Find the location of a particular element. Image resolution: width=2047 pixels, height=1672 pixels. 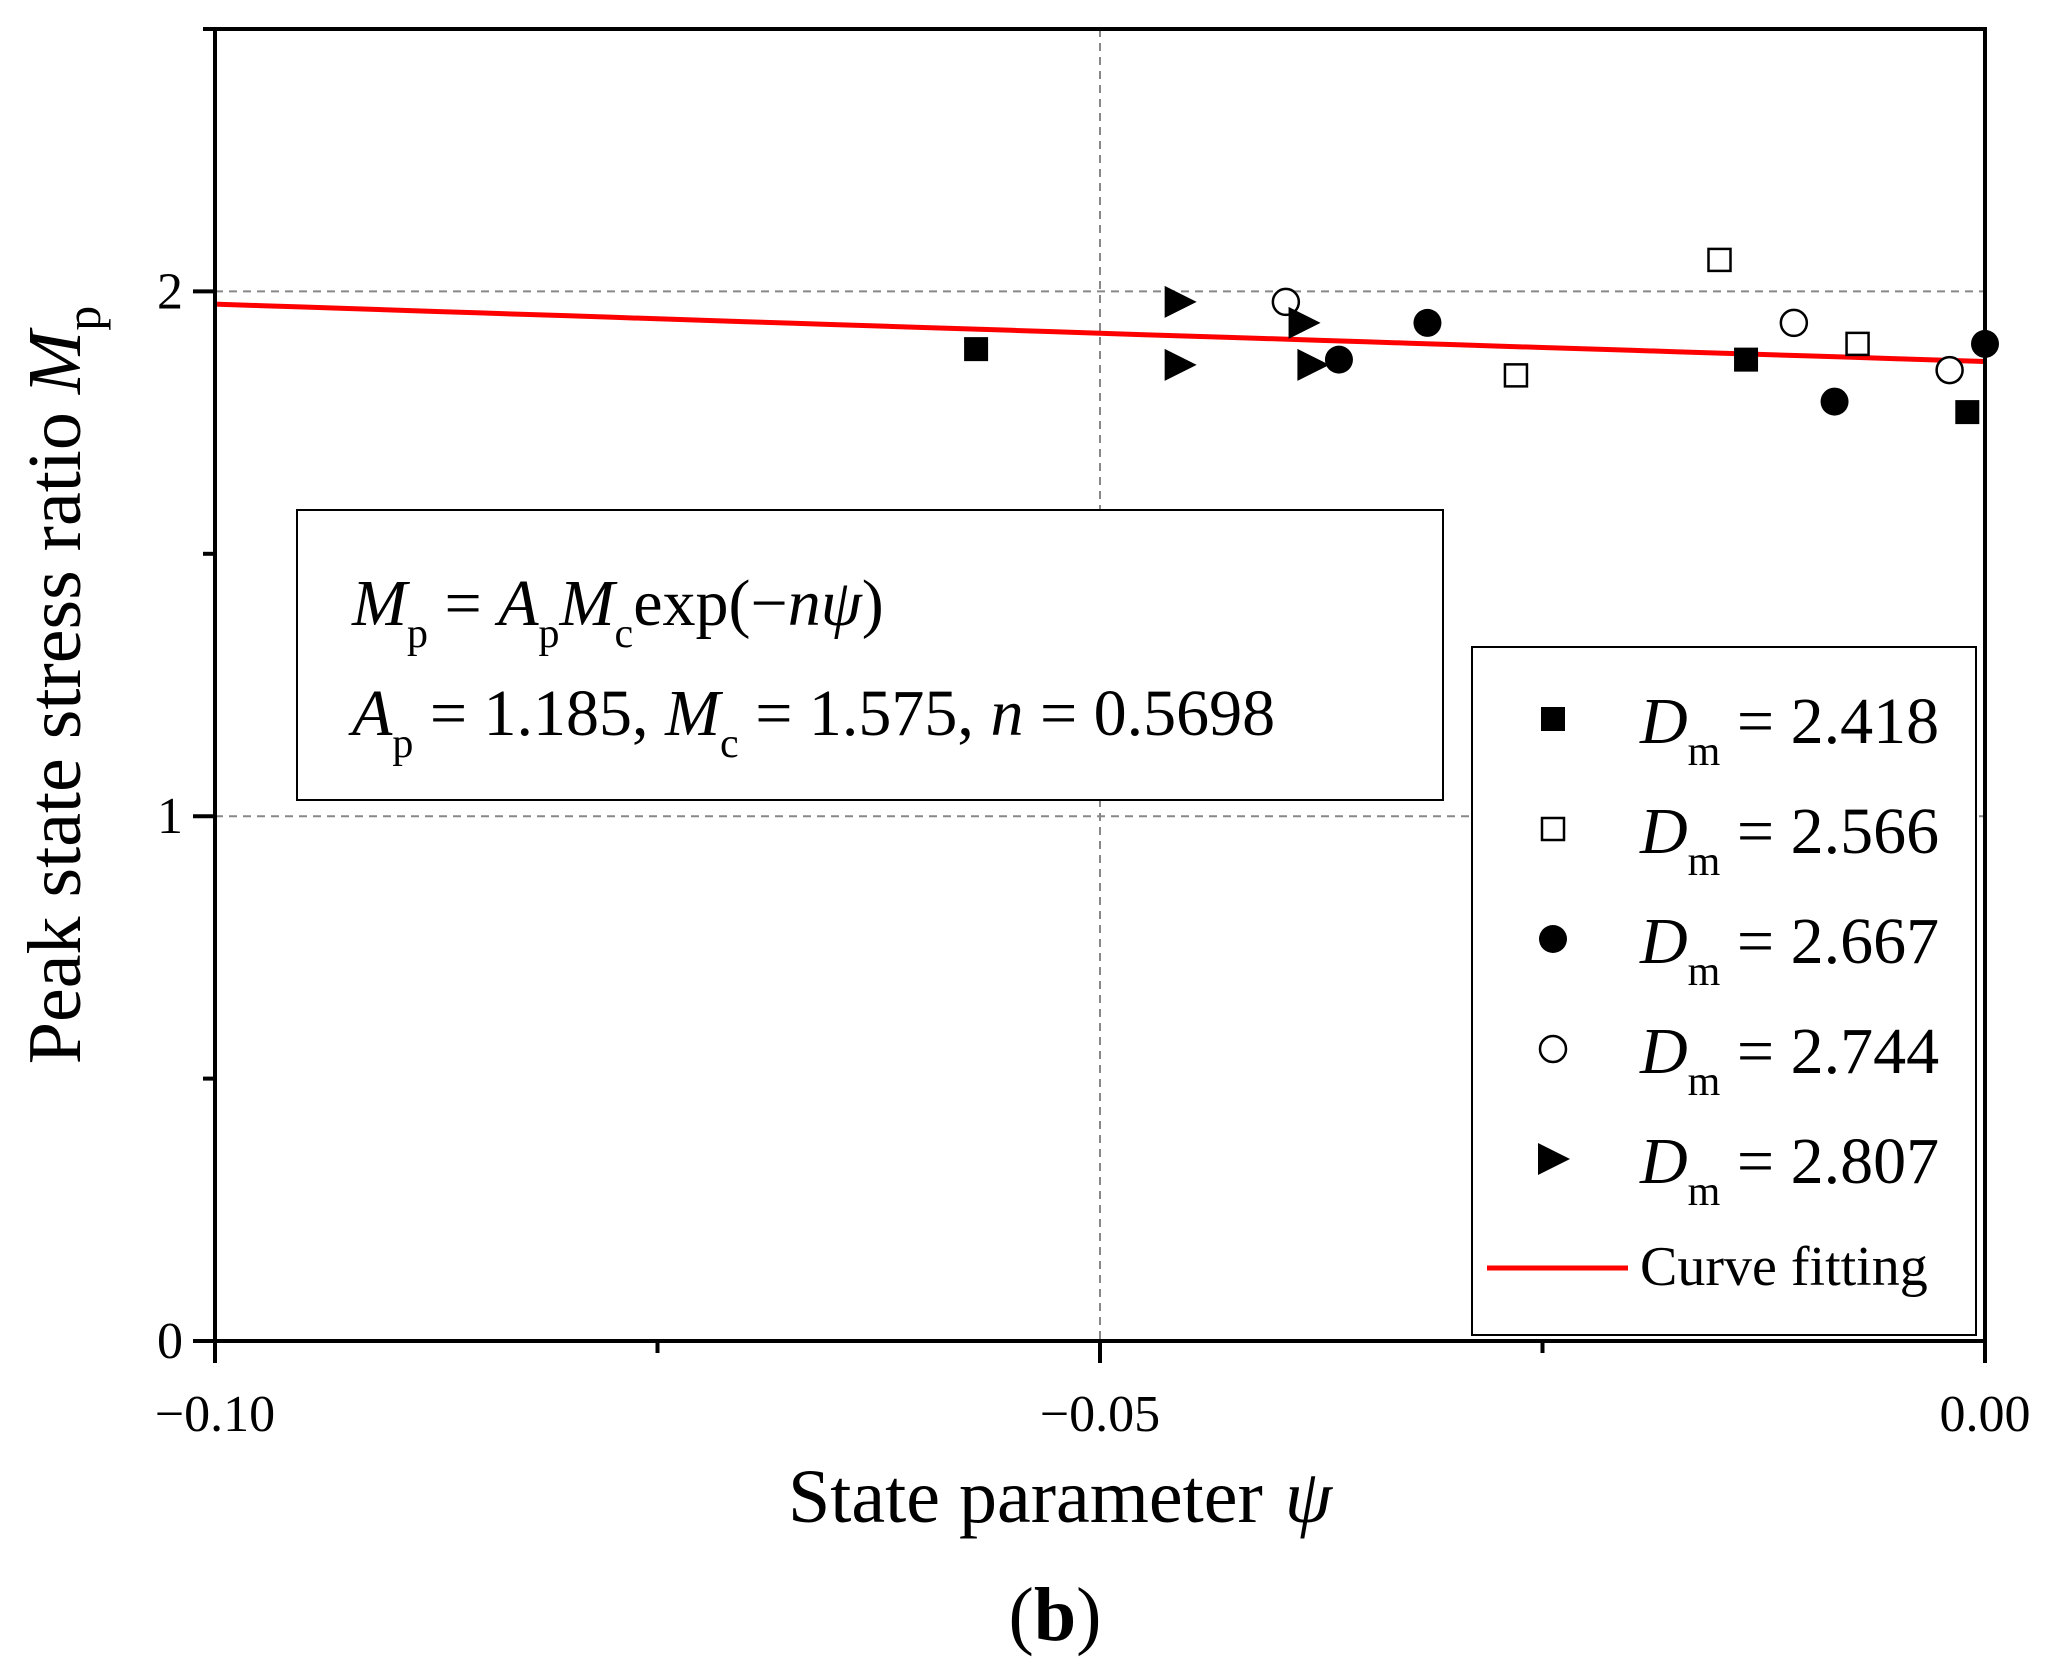

y-axis-title: Peak state stress ratioMp is located at coordinates (62, 685).